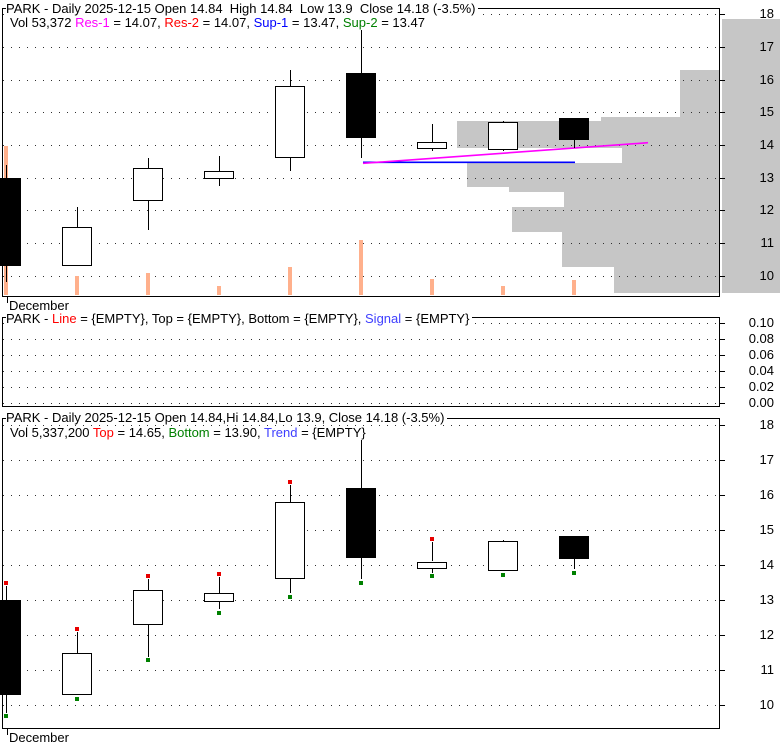 This screenshot has width=780, height=745. Describe the element at coordinates (64, 318) in the screenshot. I see `title-segment: Line` at that location.